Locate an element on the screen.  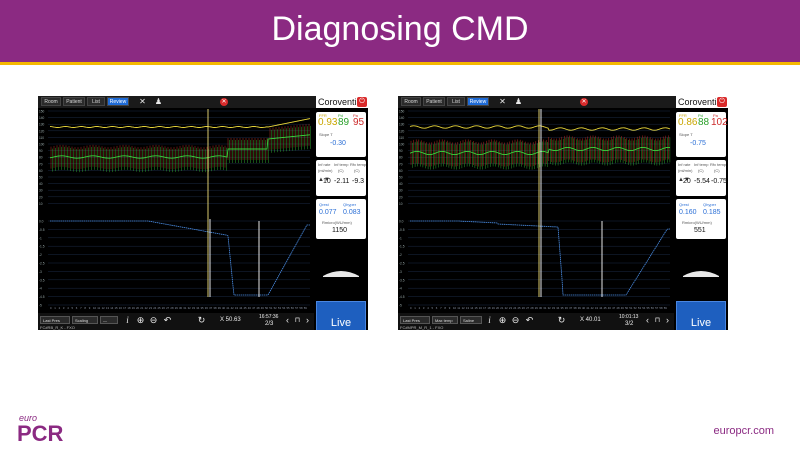
x-tick-label: 41 is located at coordinates (588, 308).